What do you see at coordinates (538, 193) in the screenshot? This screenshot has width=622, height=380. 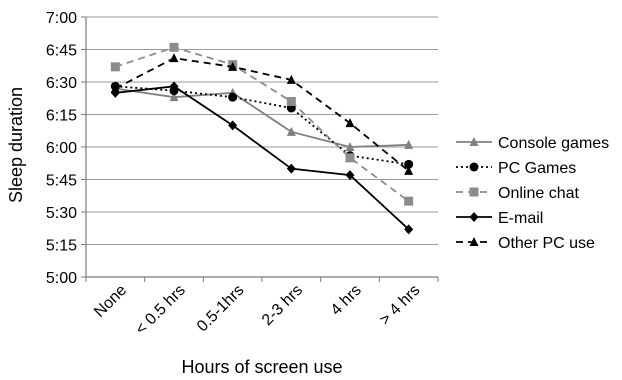 I see `legend-label: Online chat` at bounding box center [538, 193].